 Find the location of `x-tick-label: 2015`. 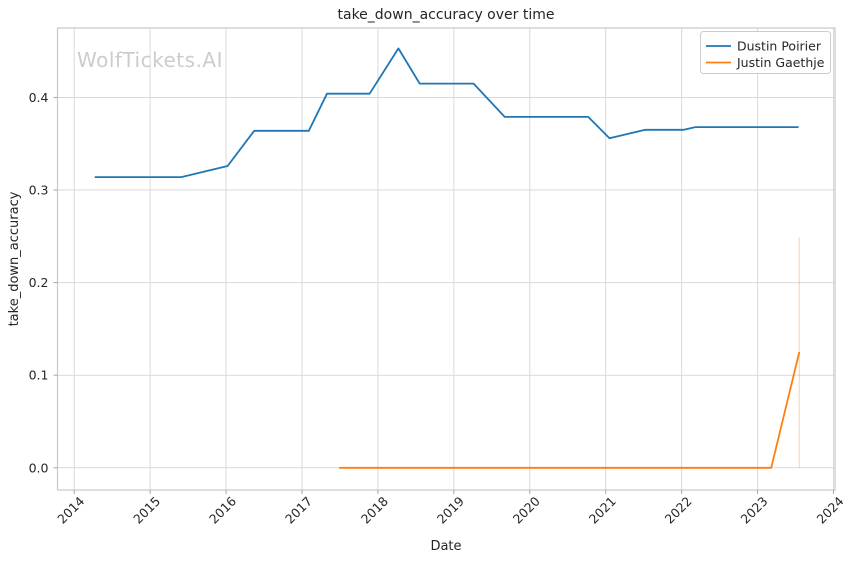

x-tick-label: 2015 is located at coordinates (146, 510).